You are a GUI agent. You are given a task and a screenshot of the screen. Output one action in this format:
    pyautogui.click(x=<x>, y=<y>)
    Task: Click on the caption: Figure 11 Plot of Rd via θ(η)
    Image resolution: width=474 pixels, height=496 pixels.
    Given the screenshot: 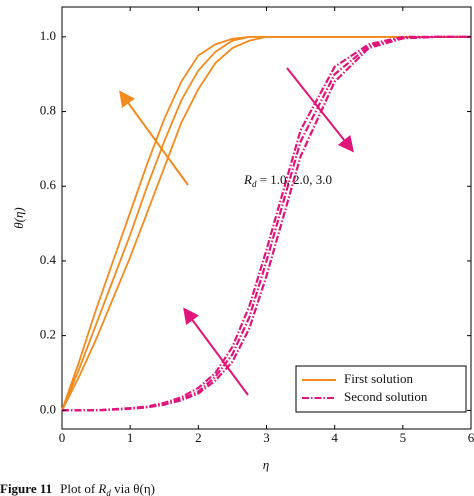 What is the action you would take?
    pyautogui.click(x=77, y=488)
    